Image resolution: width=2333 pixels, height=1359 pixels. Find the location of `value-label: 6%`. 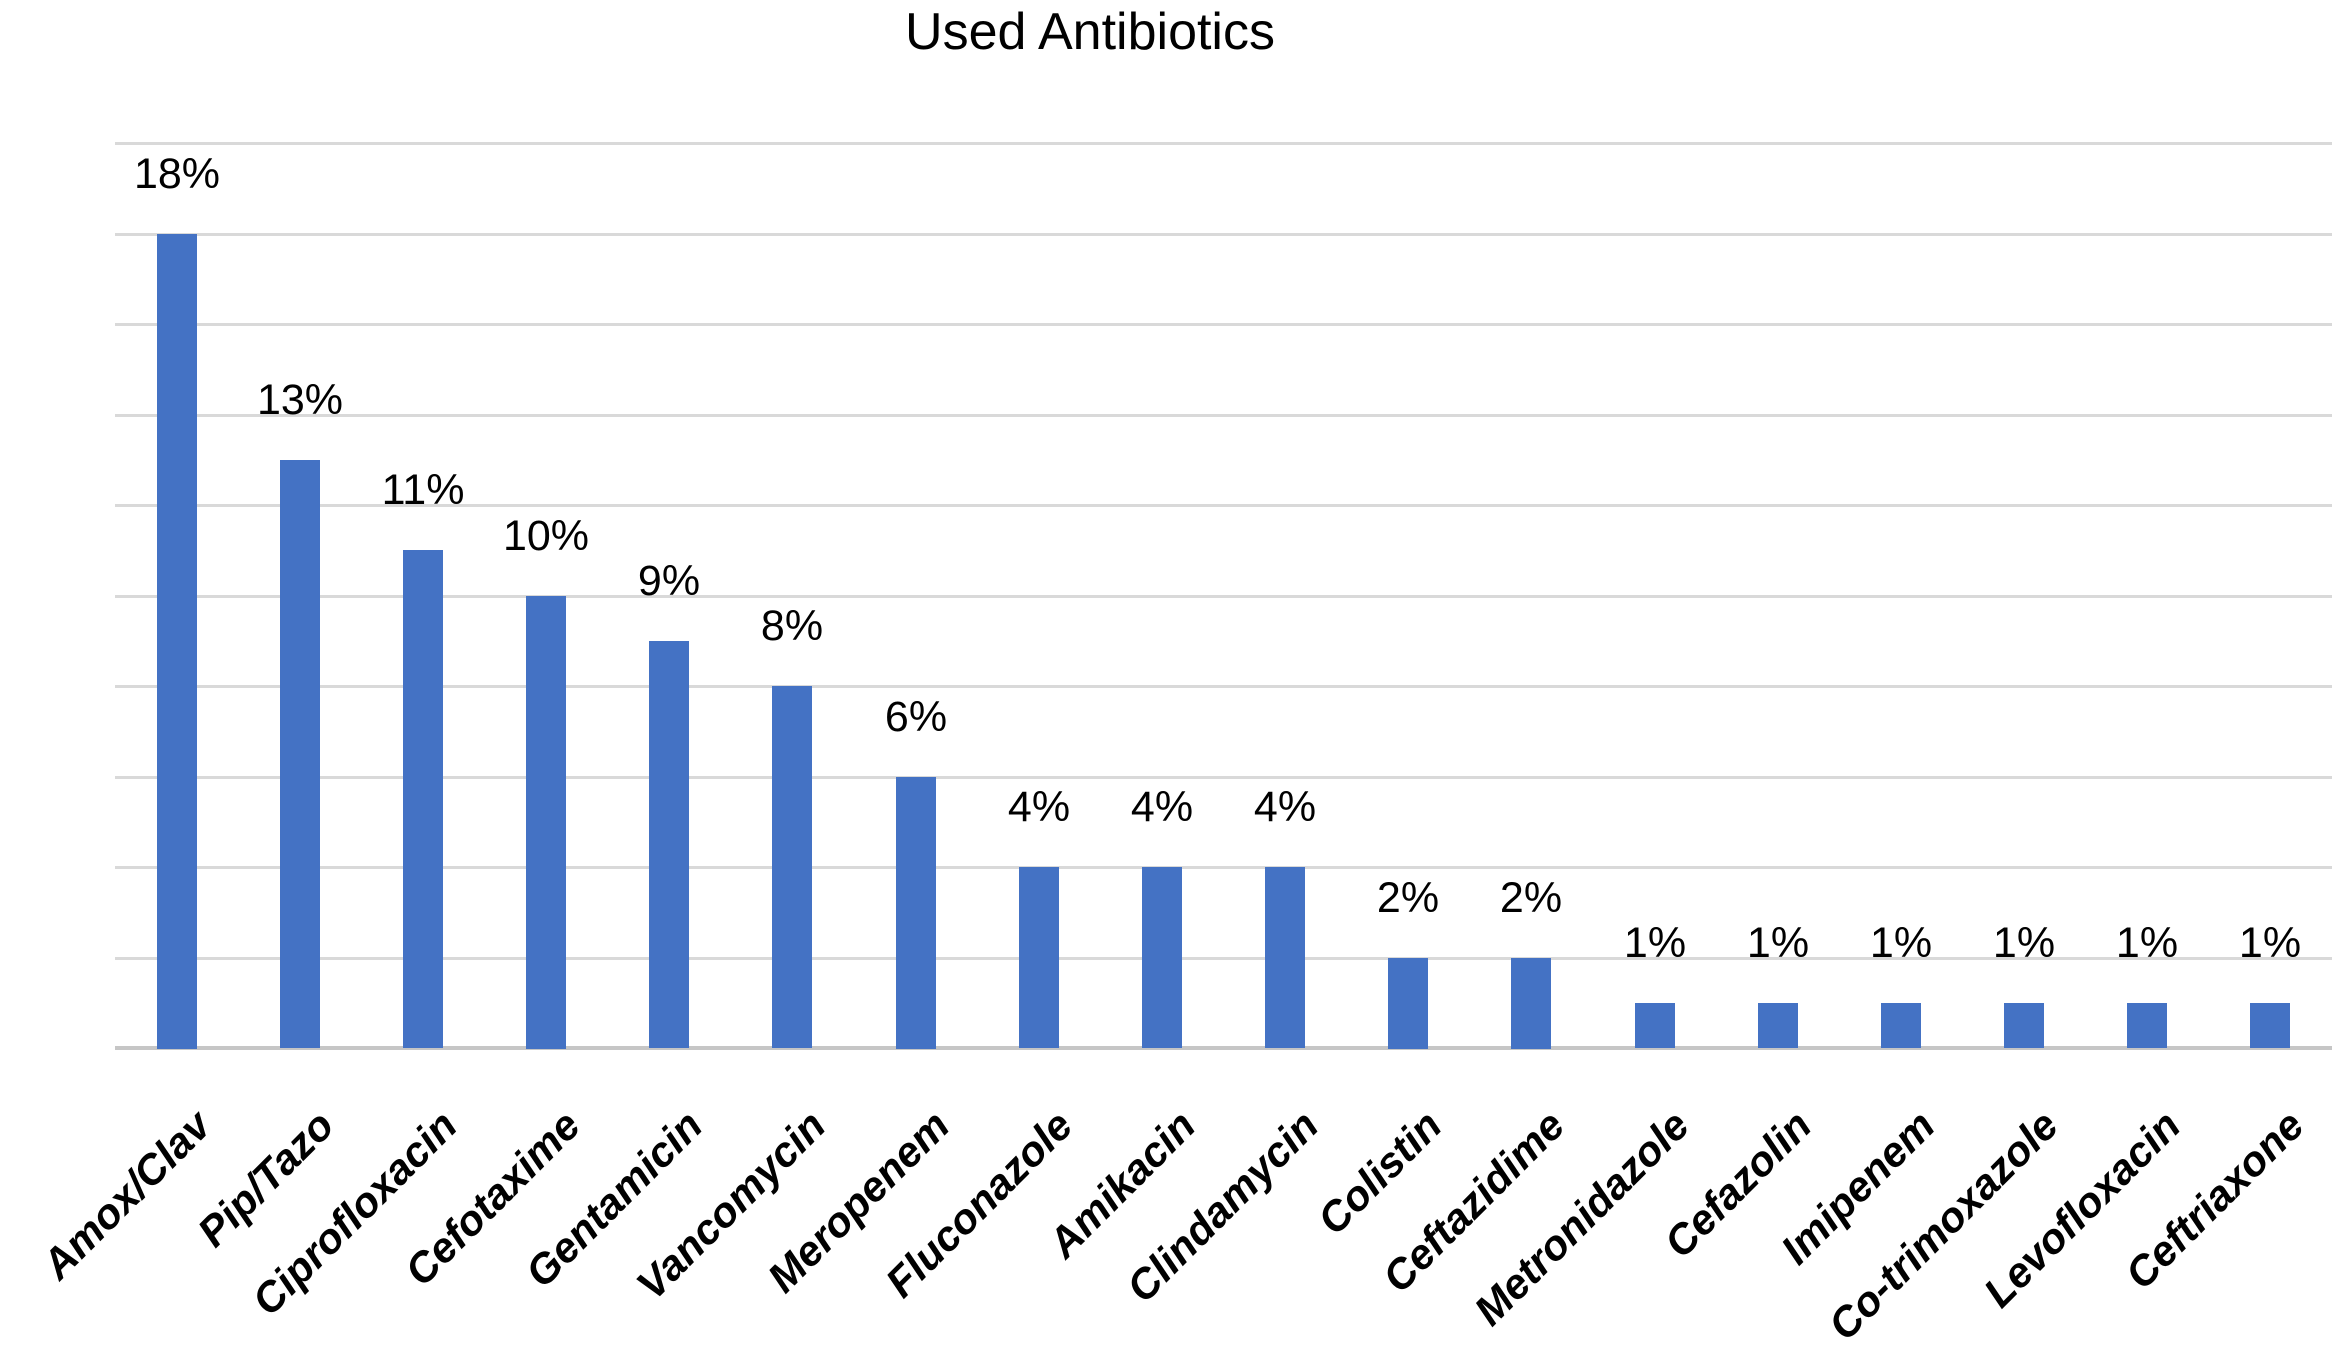

value-label: 6% is located at coordinates (916, 717).